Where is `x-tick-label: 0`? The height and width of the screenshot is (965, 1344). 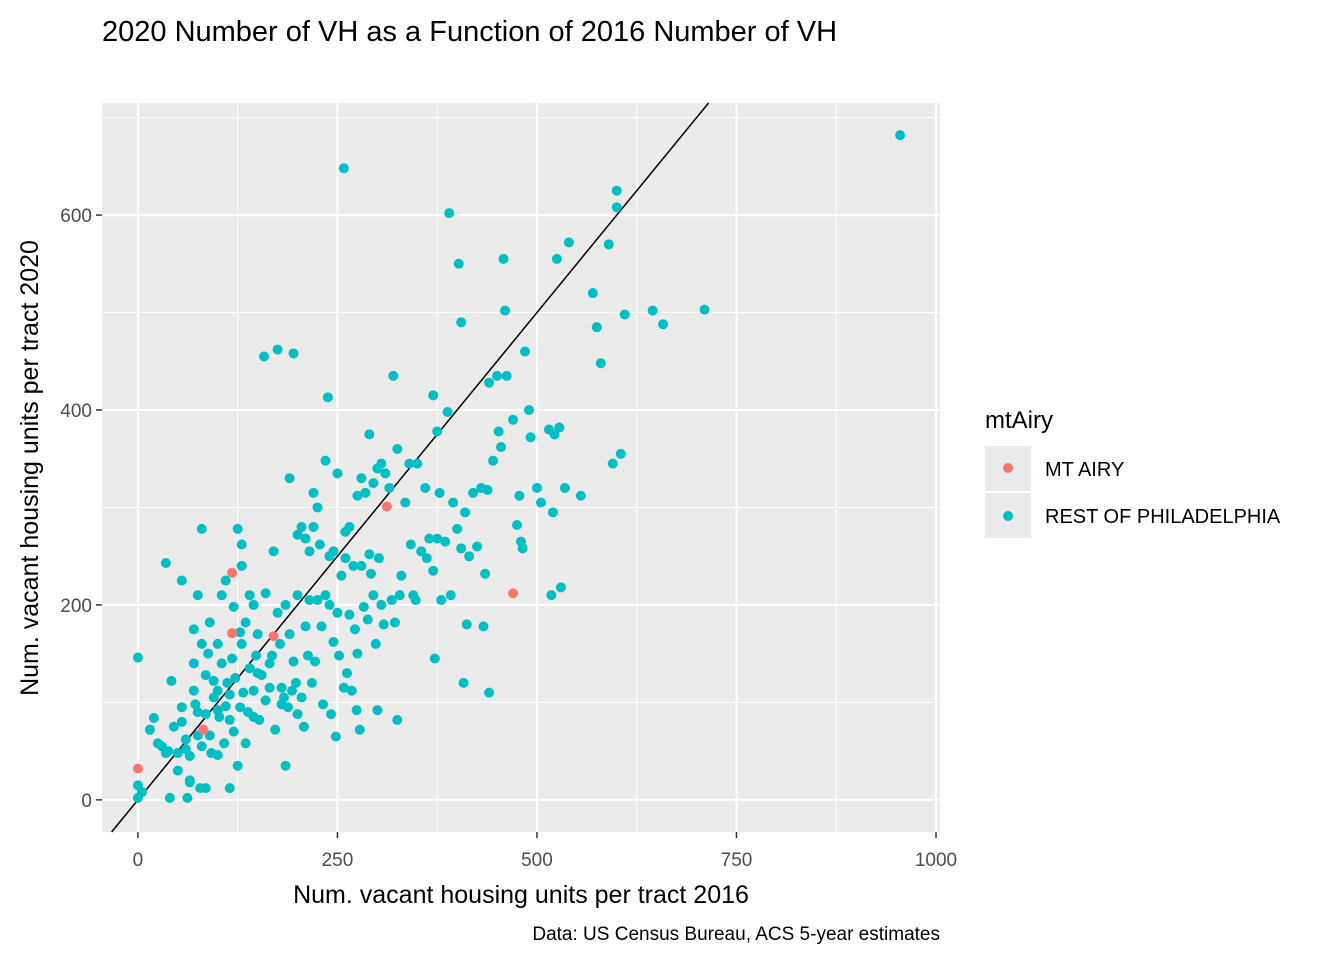 x-tick-label: 0 is located at coordinates (138, 860).